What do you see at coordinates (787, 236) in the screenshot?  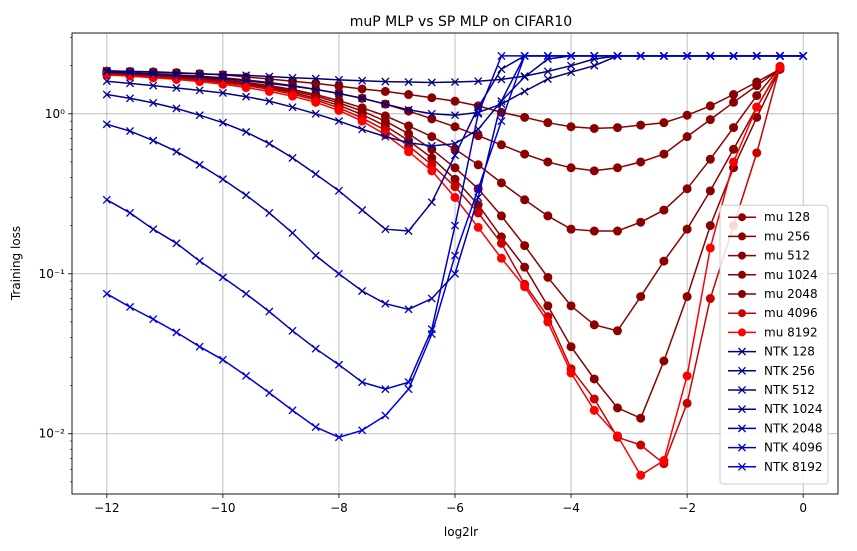 I see `legend-label: mu 256` at bounding box center [787, 236].